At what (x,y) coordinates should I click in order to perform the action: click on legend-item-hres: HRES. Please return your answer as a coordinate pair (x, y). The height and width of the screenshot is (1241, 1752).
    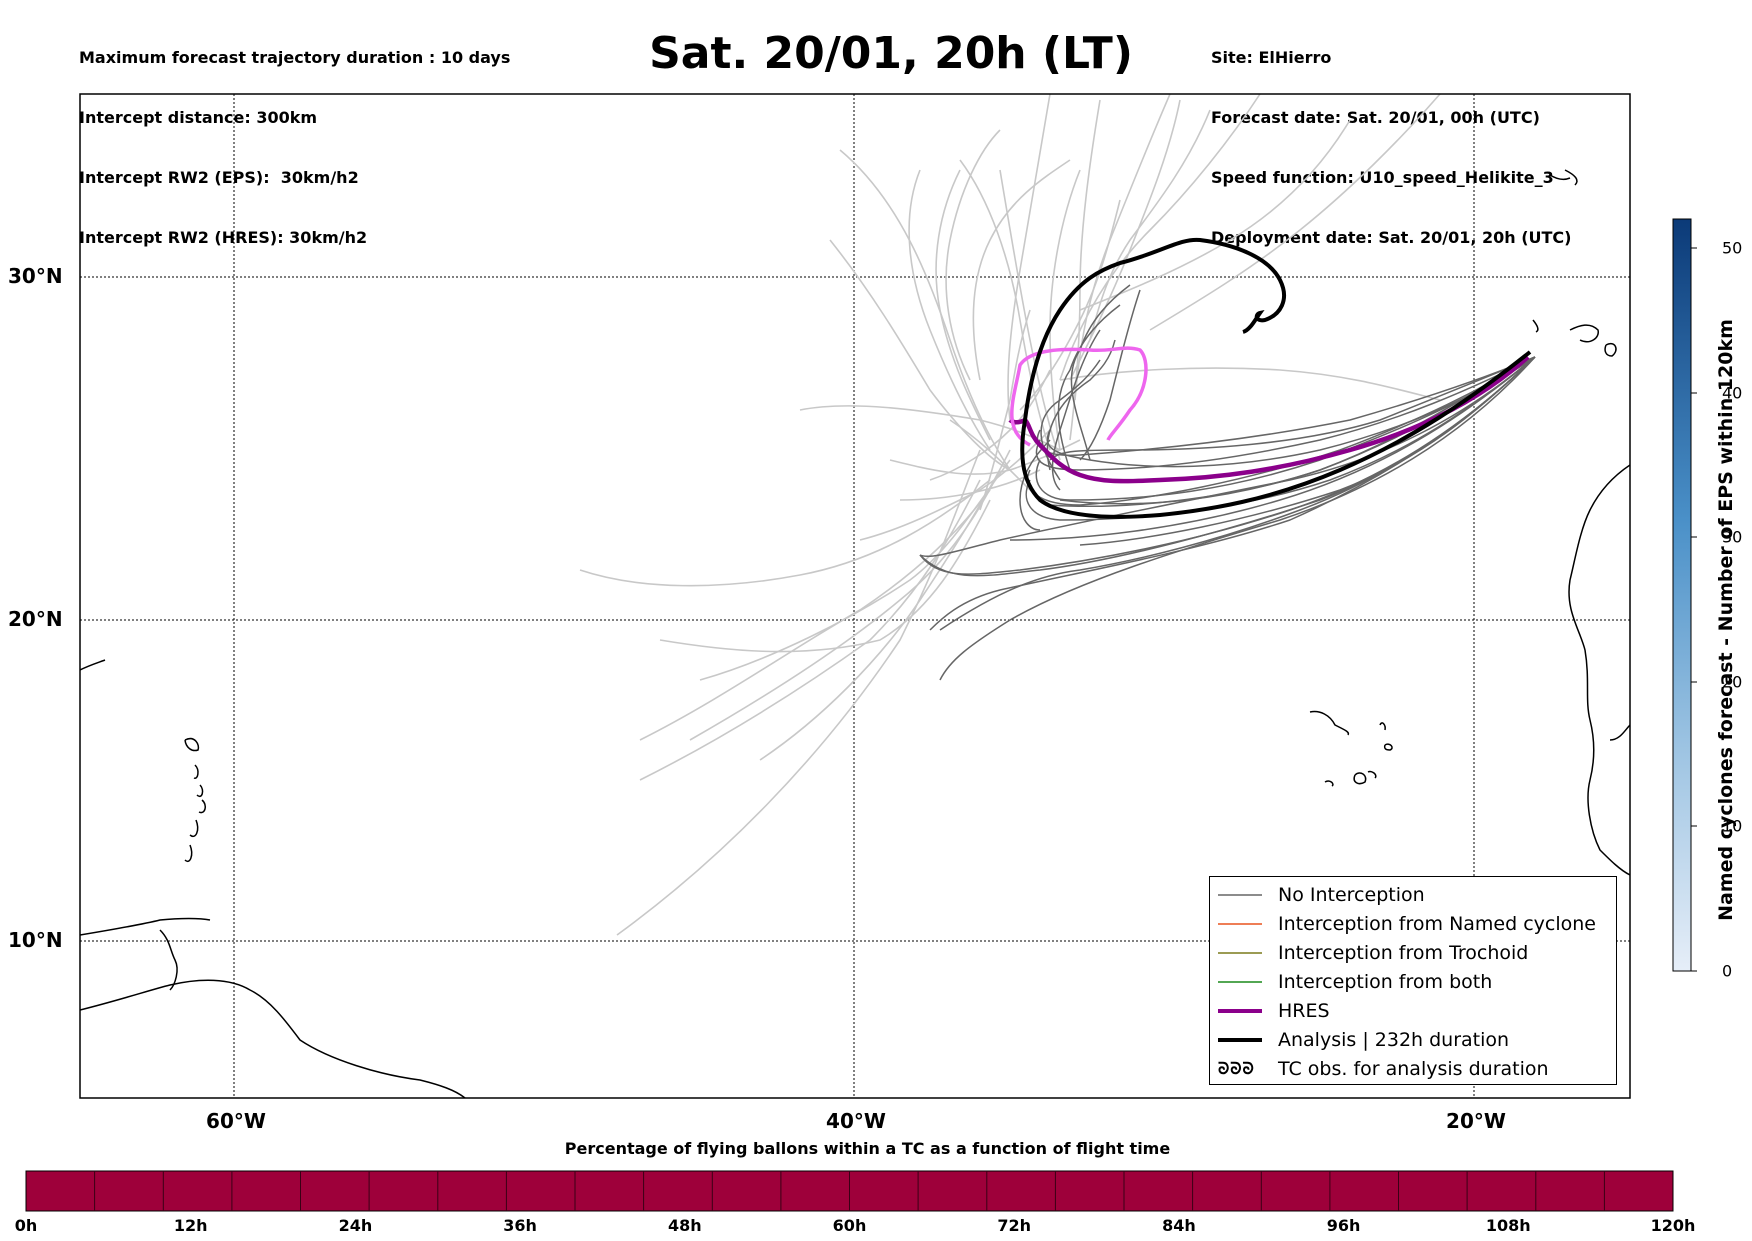
    Looking at the image, I should click on (1274, 1010).